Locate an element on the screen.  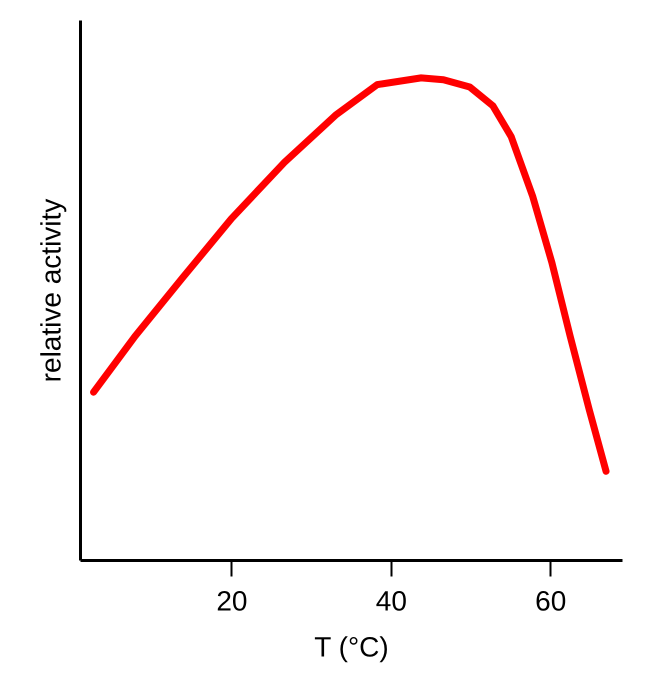
x-tick-label: 20 is located at coordinates (232, 601).